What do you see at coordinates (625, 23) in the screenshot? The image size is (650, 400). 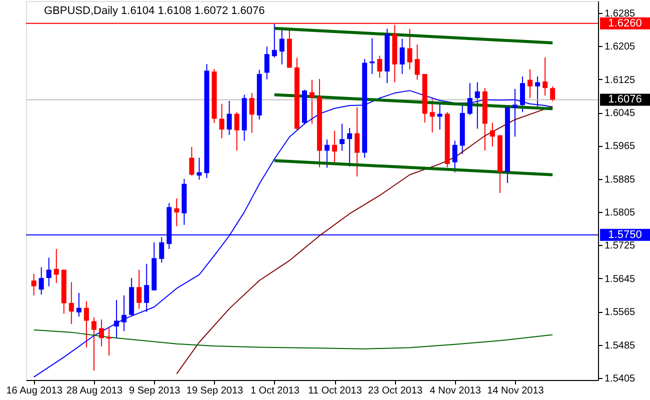 I see `ref-line-label: 1.6260` at bounding box center [625, 23].